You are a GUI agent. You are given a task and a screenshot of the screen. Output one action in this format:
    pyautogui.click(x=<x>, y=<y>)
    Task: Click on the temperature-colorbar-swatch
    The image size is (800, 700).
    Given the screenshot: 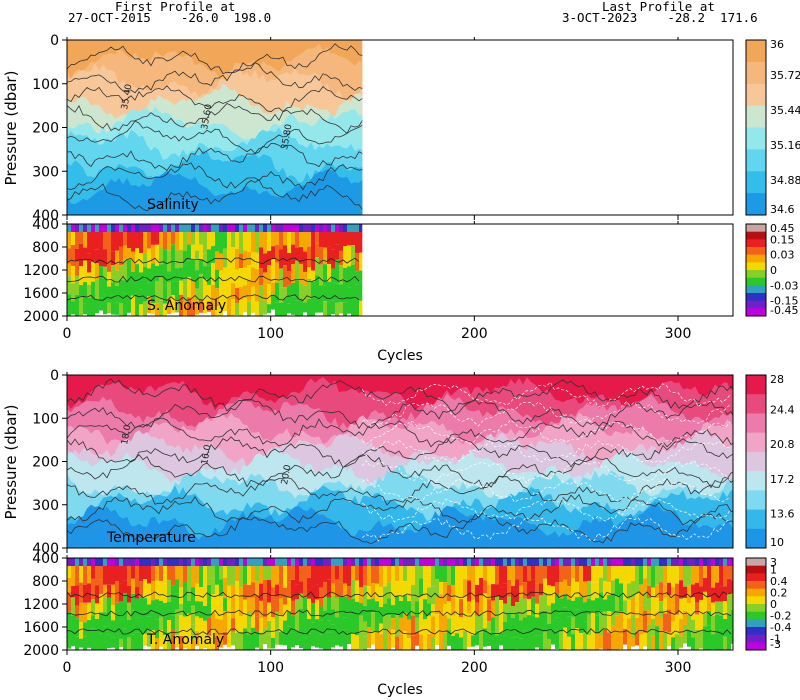 What is the action you would take?
    pyautogui.click(x=756, y=404)
    